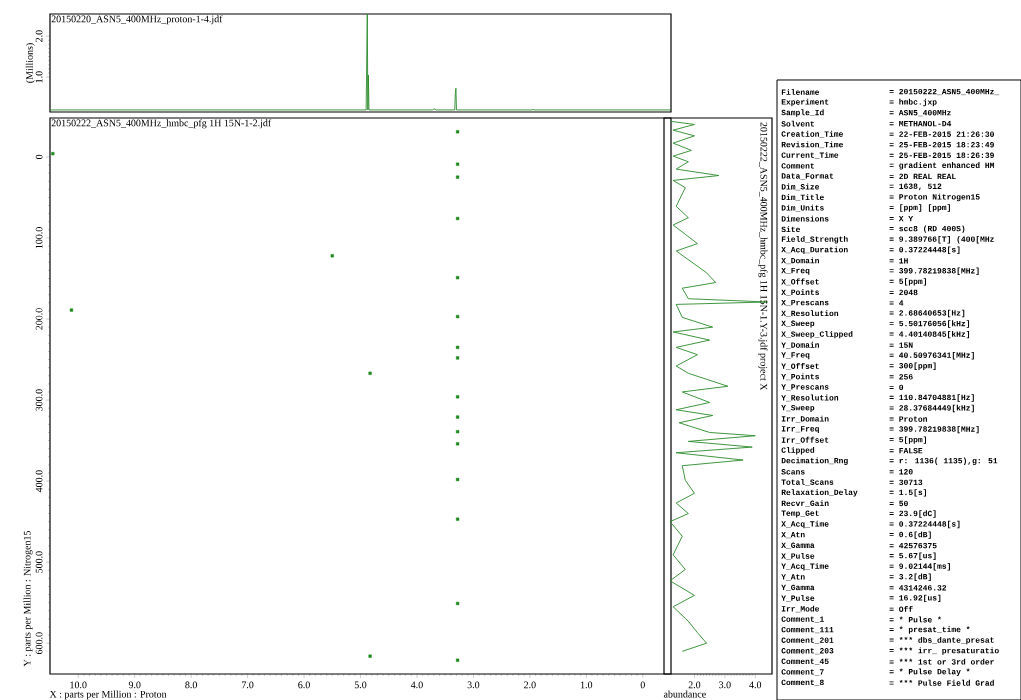 Image resolution: width=1021 pixels, height=700 pixels. I want to click on y-tick-label: 400.0, so click(39, 481).